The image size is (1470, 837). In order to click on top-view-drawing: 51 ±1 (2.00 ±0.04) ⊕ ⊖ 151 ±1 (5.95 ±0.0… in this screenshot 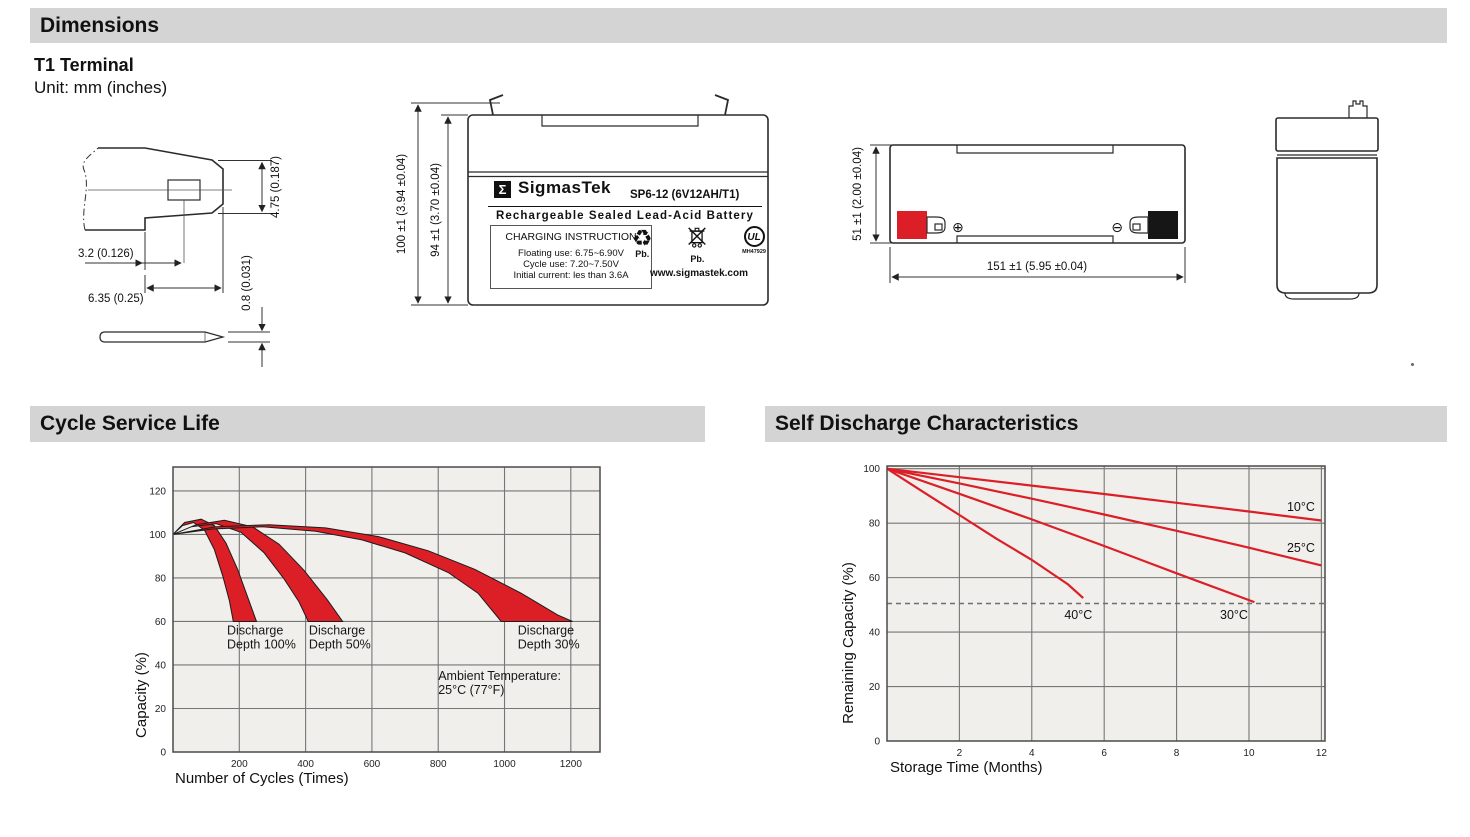, I will do `click(1019, 213)`.